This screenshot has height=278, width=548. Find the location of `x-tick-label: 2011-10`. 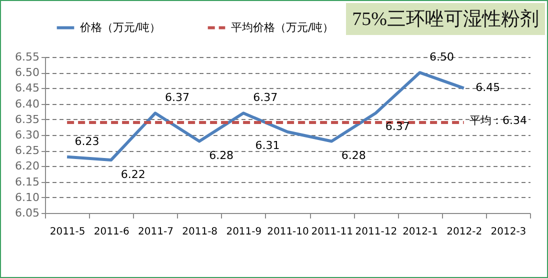

x-tick-label: 2011-10 is located at coordinates (288, 232).